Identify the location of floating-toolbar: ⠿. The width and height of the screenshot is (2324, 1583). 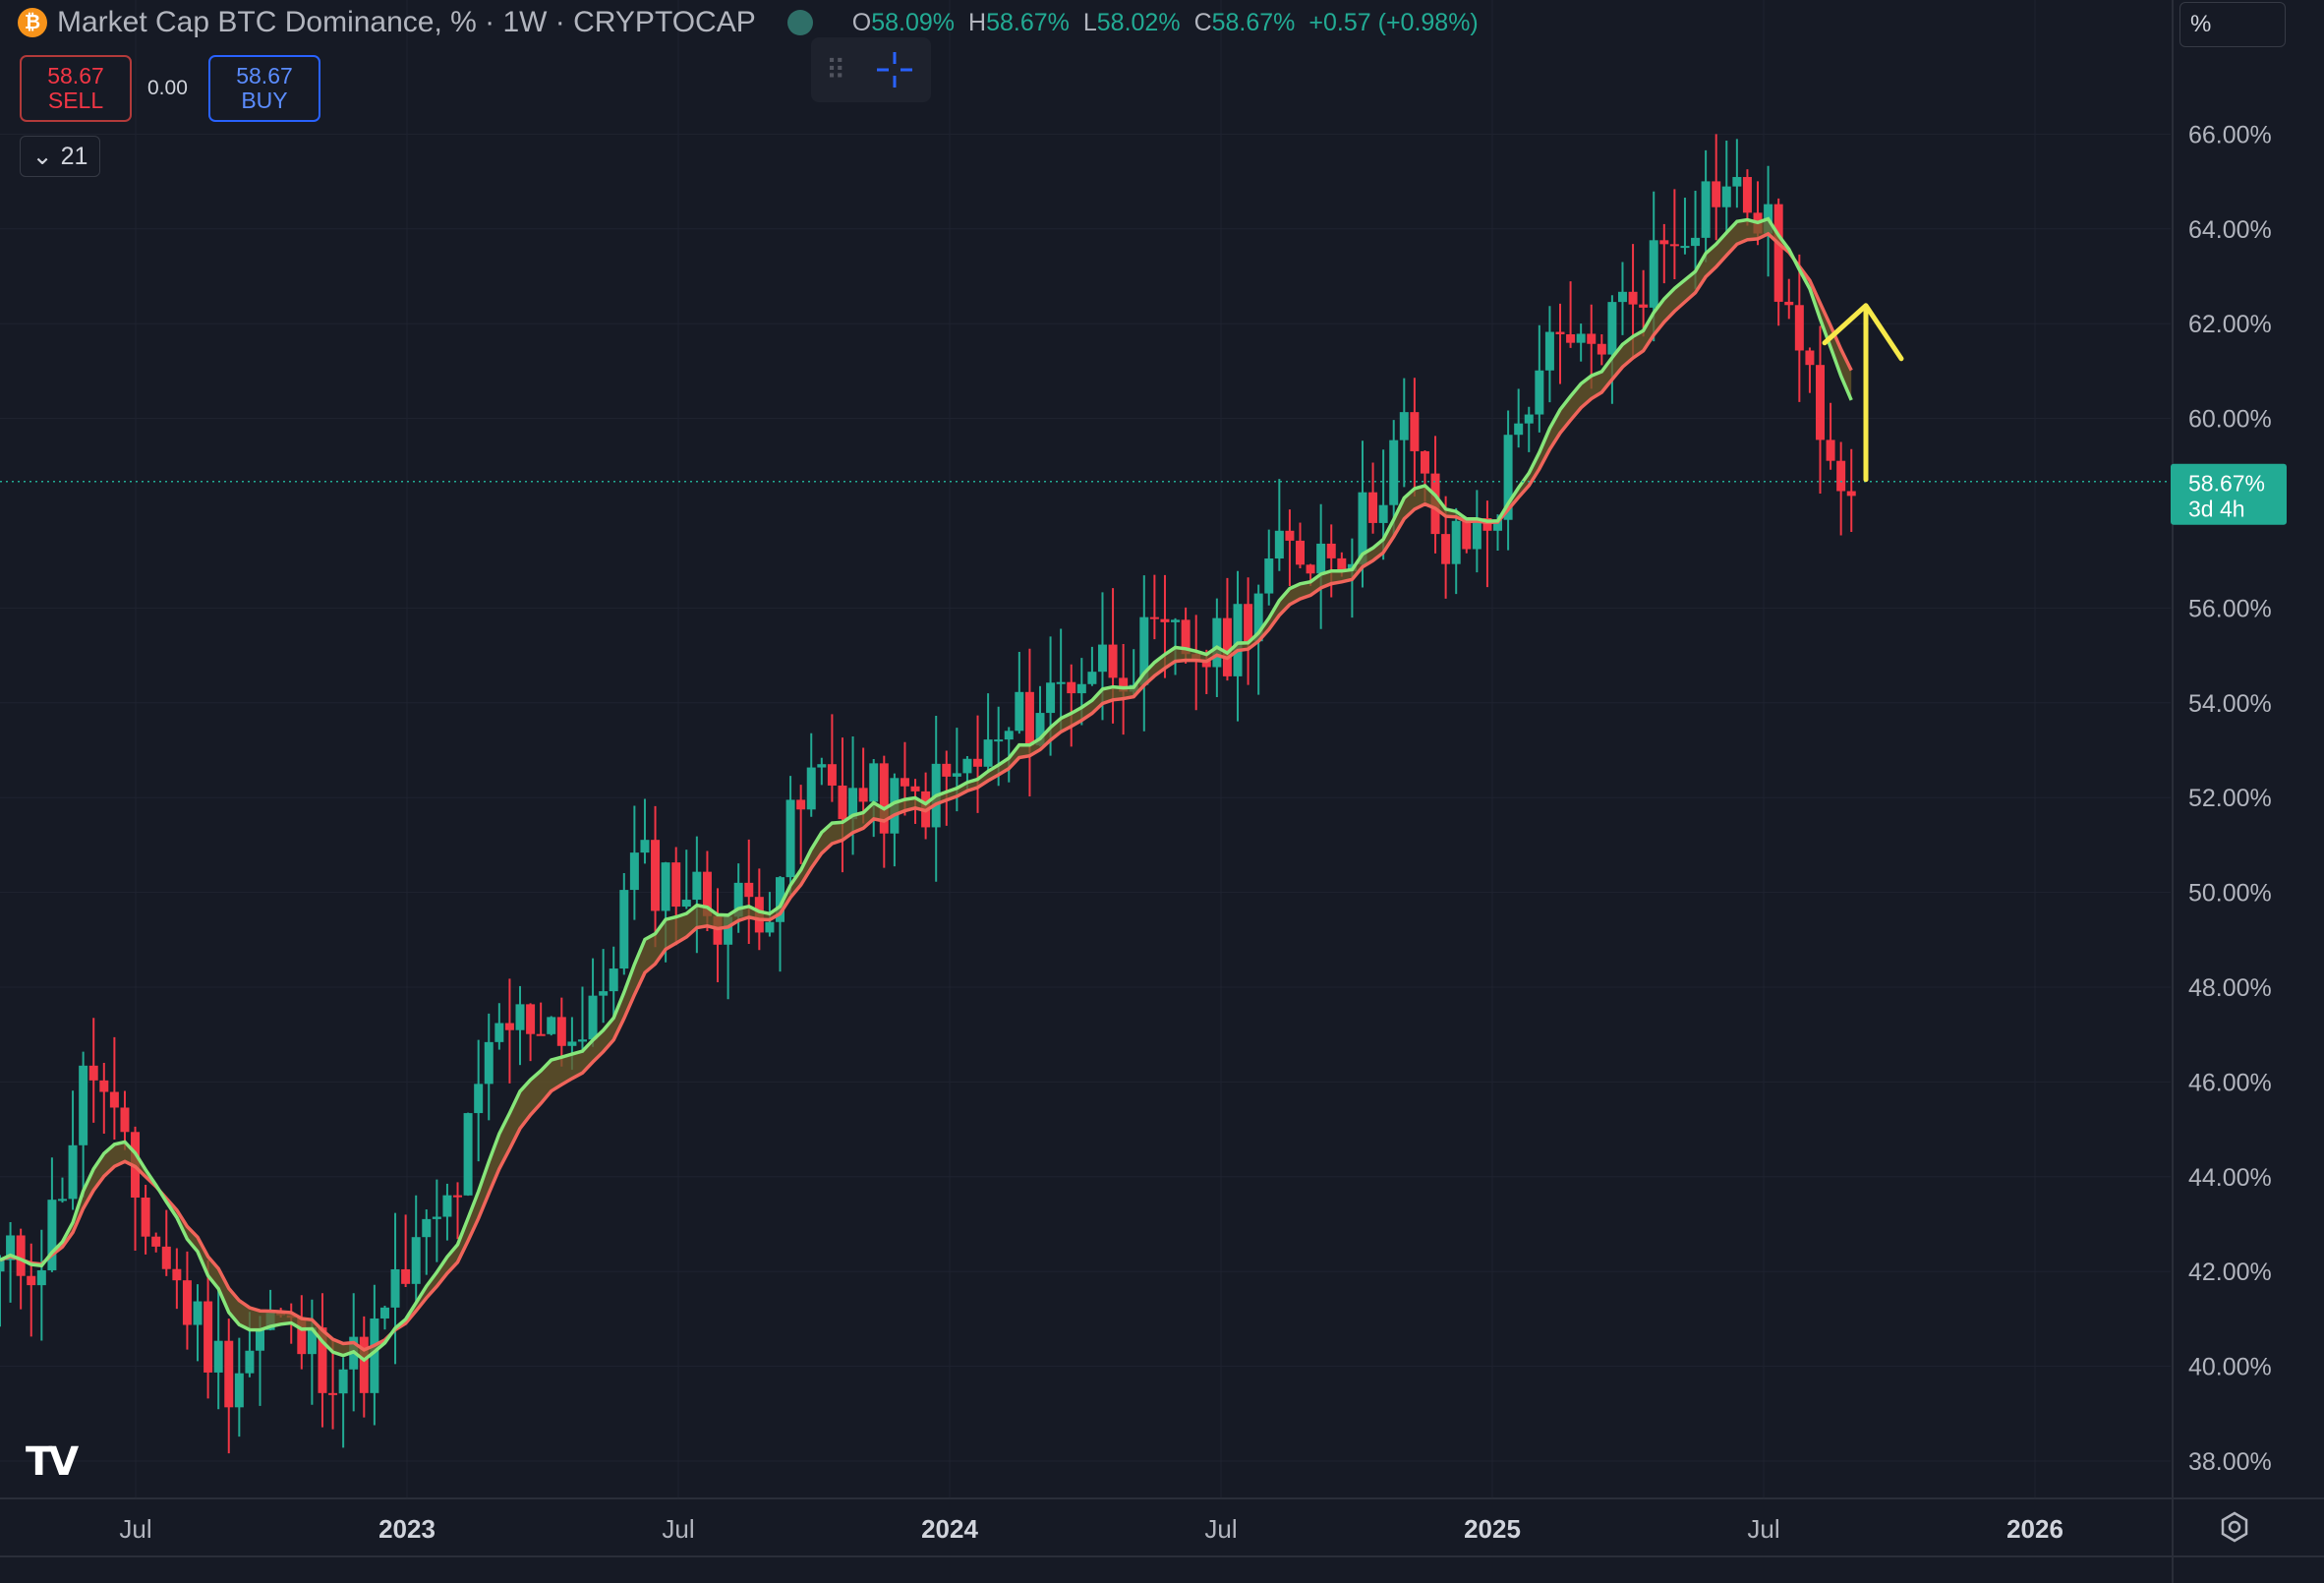
(871, 69).